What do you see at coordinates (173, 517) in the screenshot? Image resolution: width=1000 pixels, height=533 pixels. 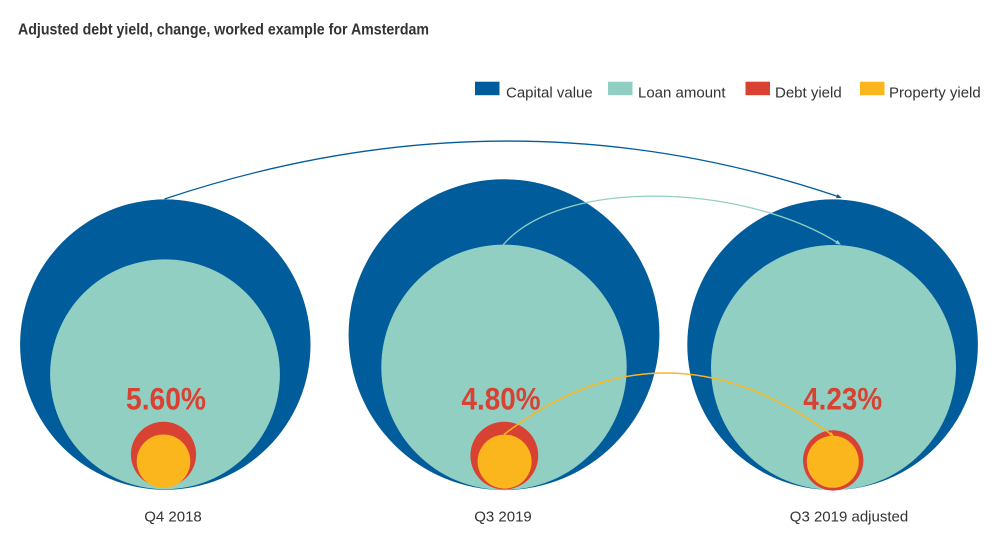 I see `svg-text: Q4 2018` at bounding box center [173, 517].